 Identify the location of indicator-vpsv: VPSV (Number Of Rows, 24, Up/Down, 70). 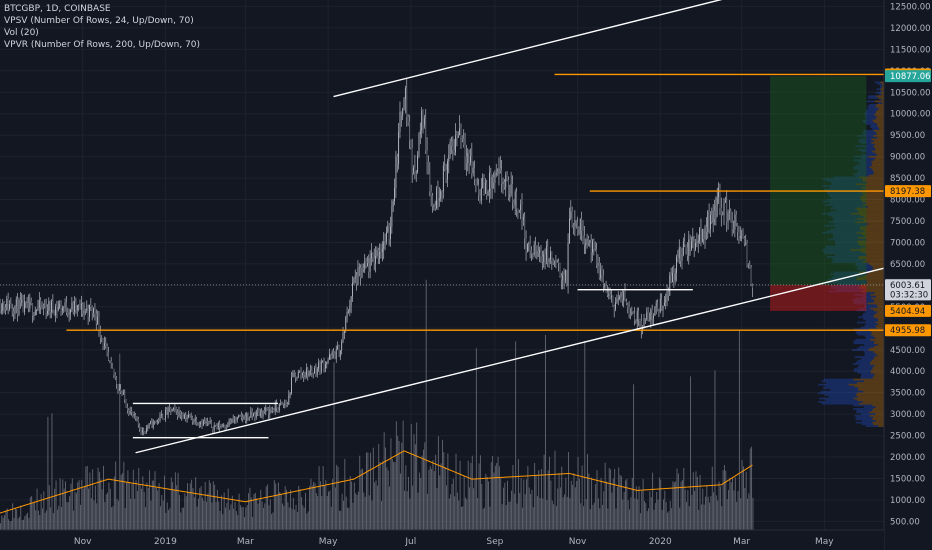
(99, 21).